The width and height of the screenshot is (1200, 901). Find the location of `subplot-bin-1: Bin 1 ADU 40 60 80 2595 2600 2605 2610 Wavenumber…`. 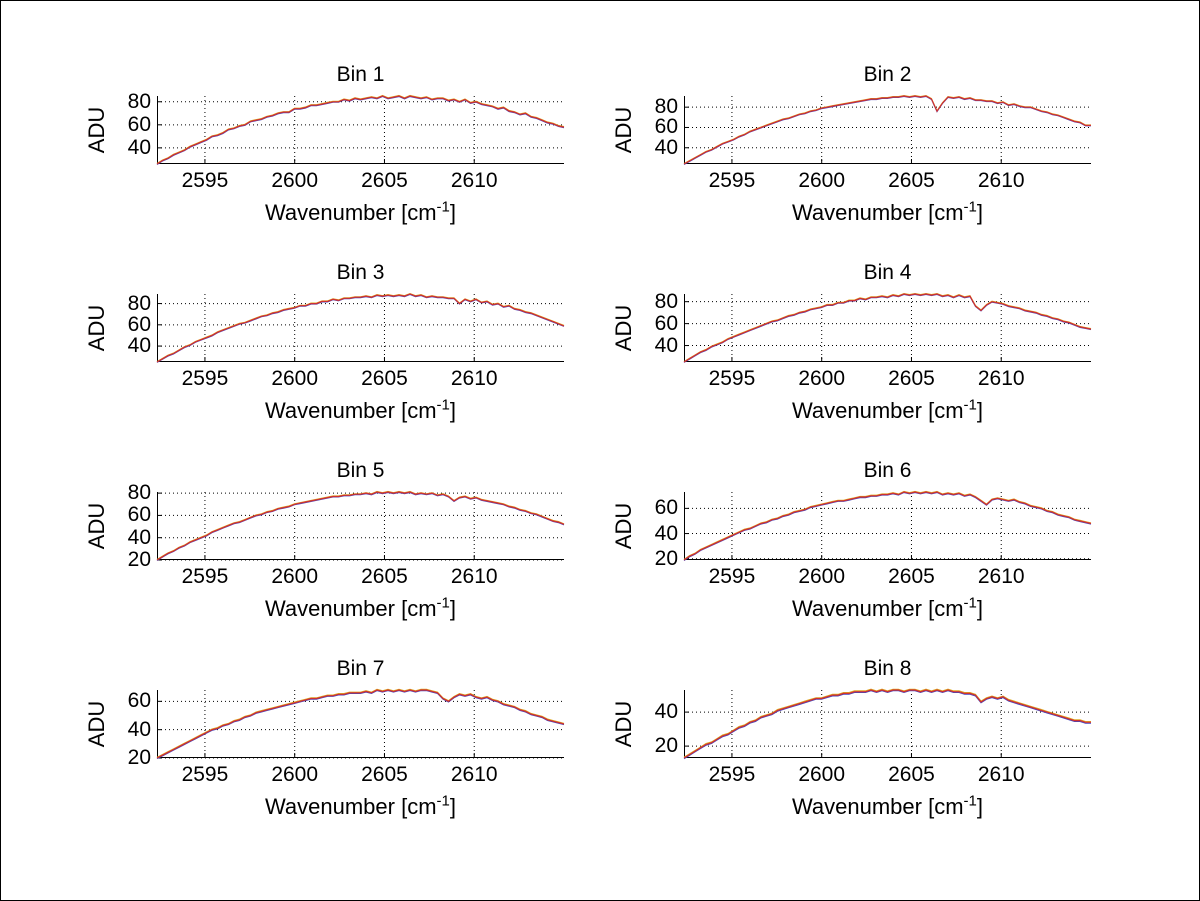

subplot-bin-1: Bin 1 ADU 40 60 80 2595 2600 2605 2610 Wavenumber… is located at coordinates (324, 144).